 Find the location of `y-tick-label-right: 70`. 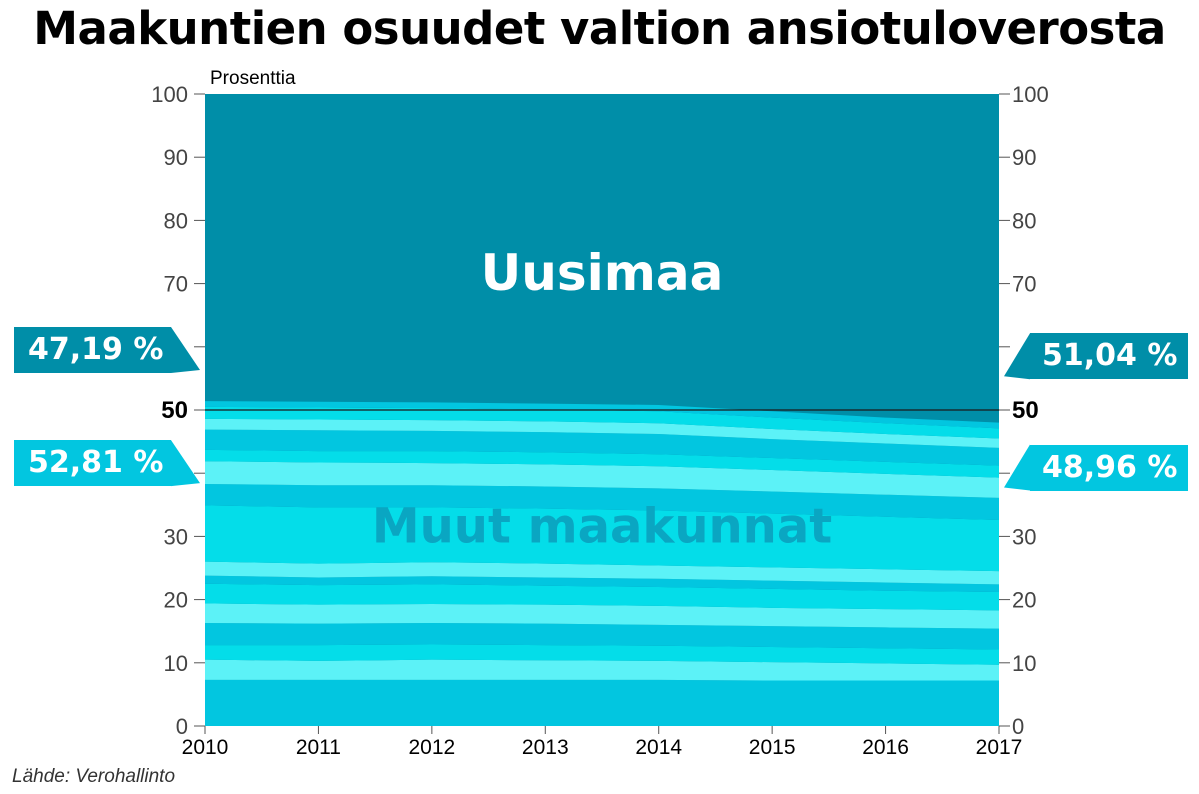

y-tick-label-right: 70 is located at coordinates (1024, 284).